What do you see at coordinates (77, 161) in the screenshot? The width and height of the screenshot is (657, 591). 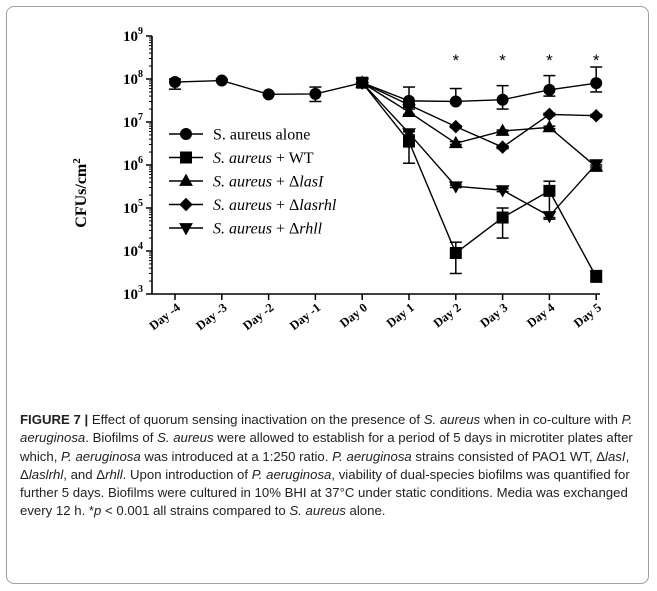 I see `y-axis-title-sup: 2` at bounding box center [77, 161].